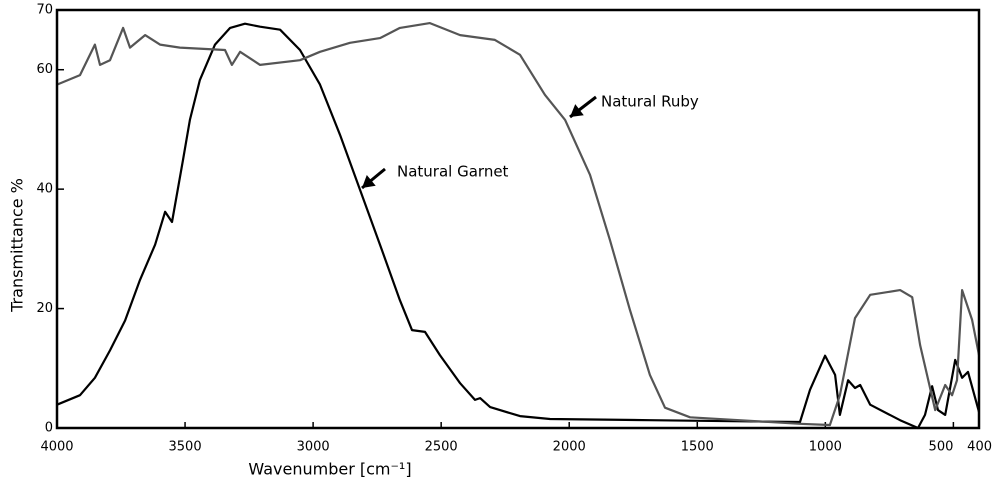 This screenshot has height=488, width=994. What do you see at coordinates (441, 447) in the screenshot?
I see `x-tick-label: 2500` at bounding box center [441, 447].